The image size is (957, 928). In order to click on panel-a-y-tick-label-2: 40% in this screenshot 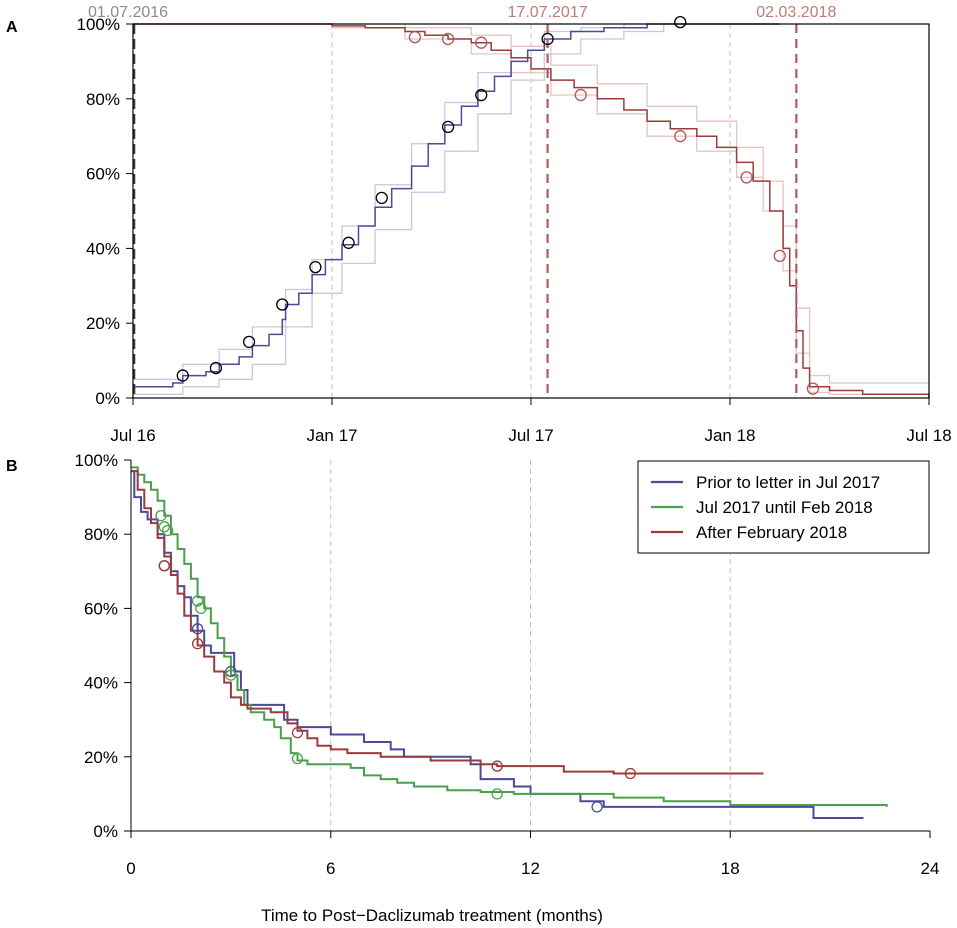, I will do `click(103, 248)`.